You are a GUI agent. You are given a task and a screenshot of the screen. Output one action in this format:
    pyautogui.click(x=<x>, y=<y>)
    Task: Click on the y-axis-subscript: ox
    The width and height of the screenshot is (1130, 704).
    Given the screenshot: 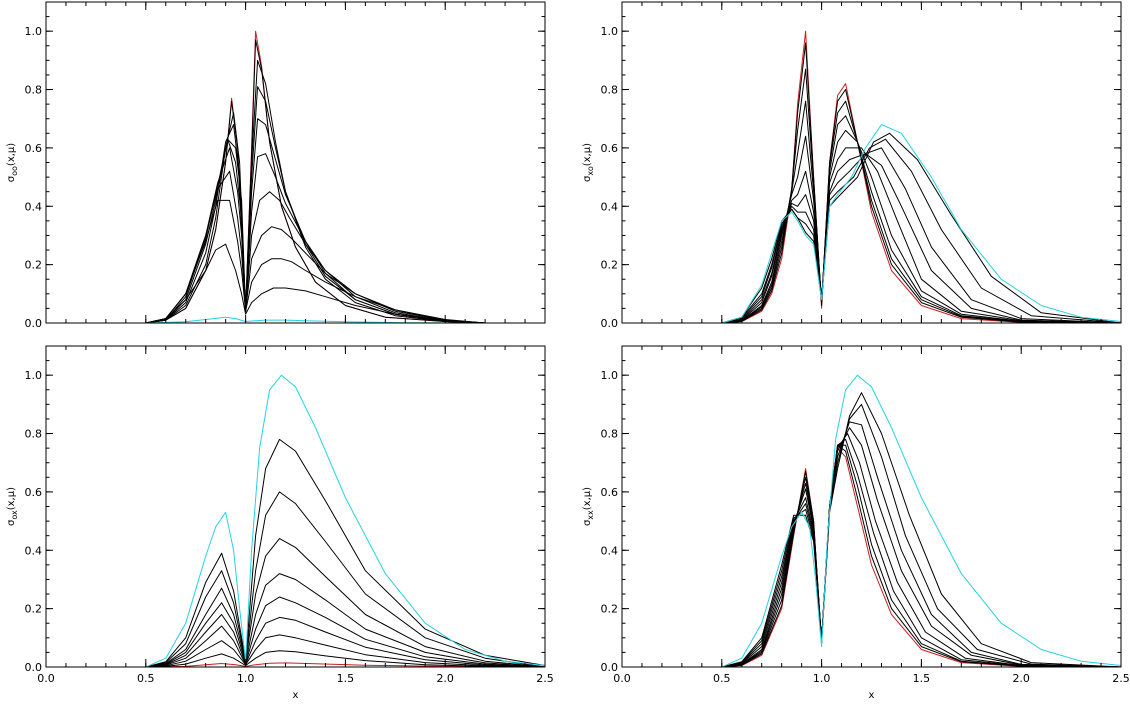 What is the action you would take?
    pyautogui.click(x=14, y=515)
    